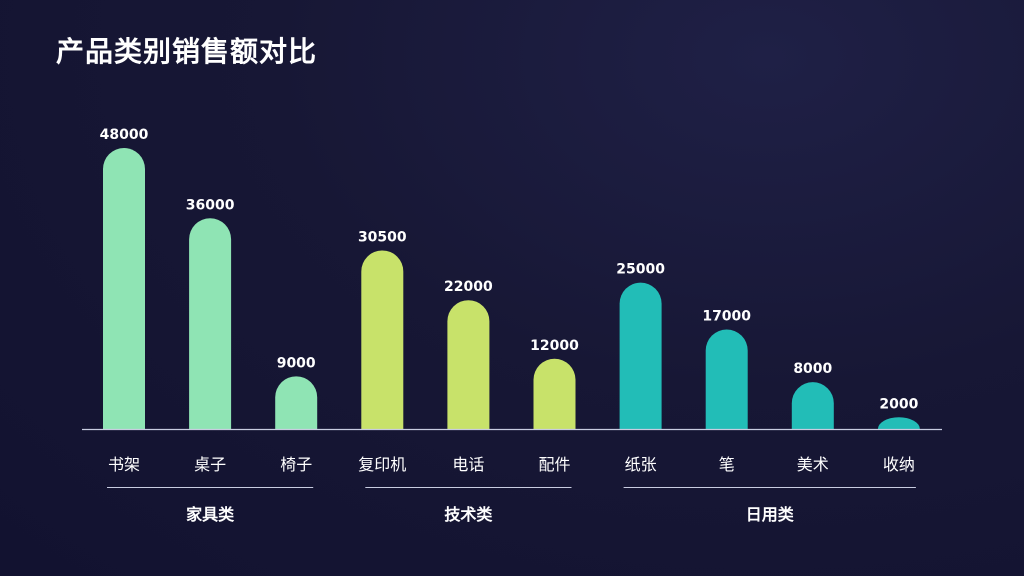 The image size is (1024, 576). What do you see at coordinates (210, 205) in the screenshot?
I see `value-label-2: 36000` at bounding box center [210, 205].